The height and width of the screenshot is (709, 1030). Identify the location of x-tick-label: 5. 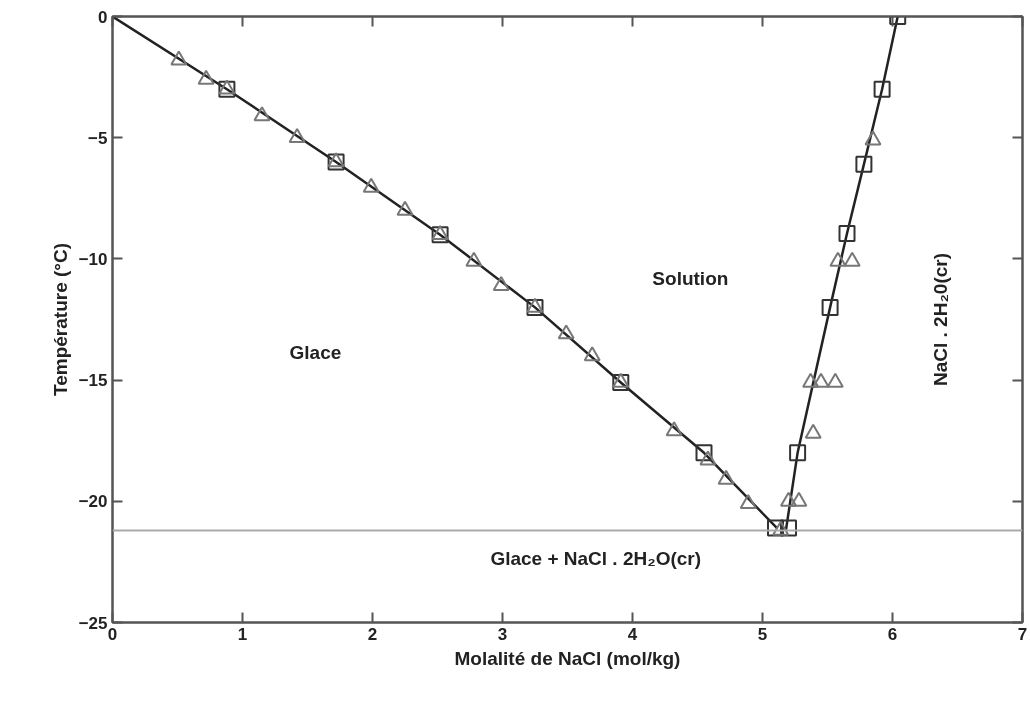
(762, 634).